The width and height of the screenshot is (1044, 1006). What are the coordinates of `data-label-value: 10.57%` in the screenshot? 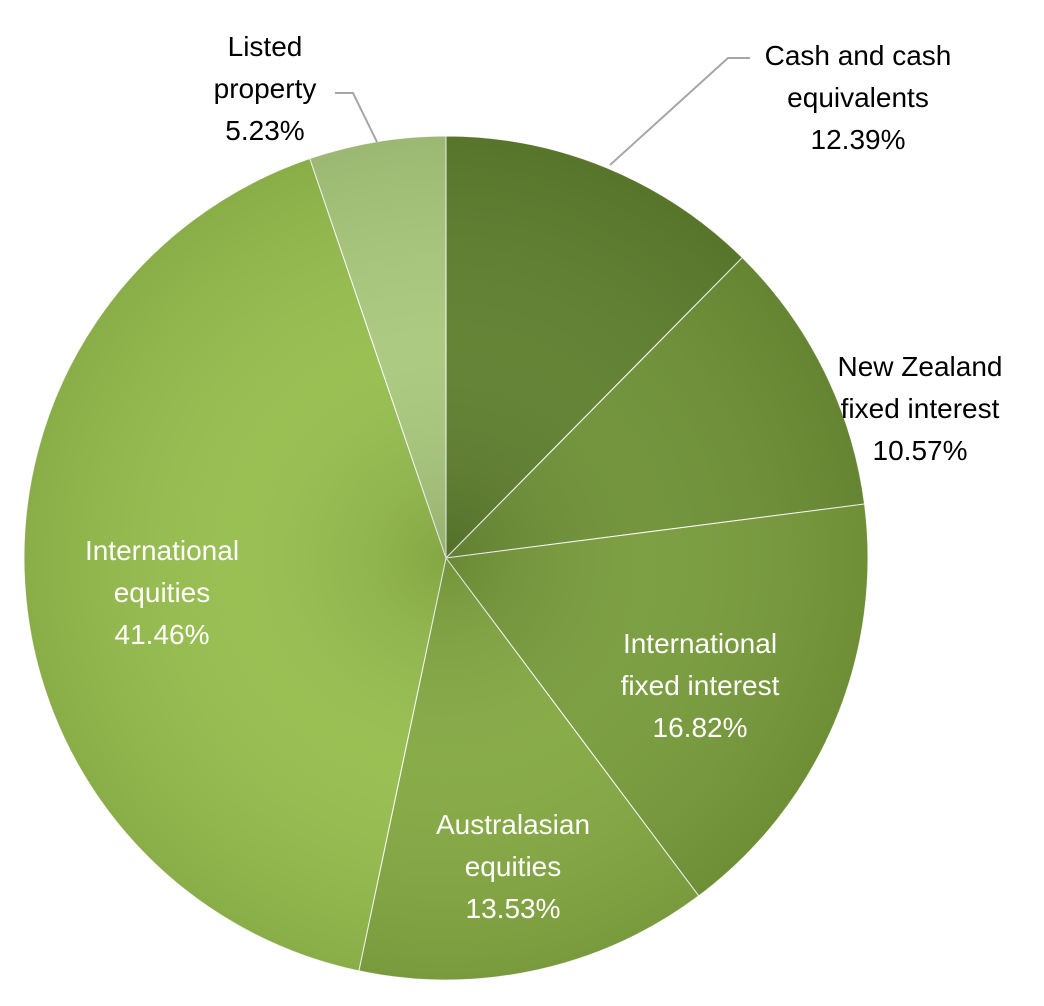 It's located at (920, 450).